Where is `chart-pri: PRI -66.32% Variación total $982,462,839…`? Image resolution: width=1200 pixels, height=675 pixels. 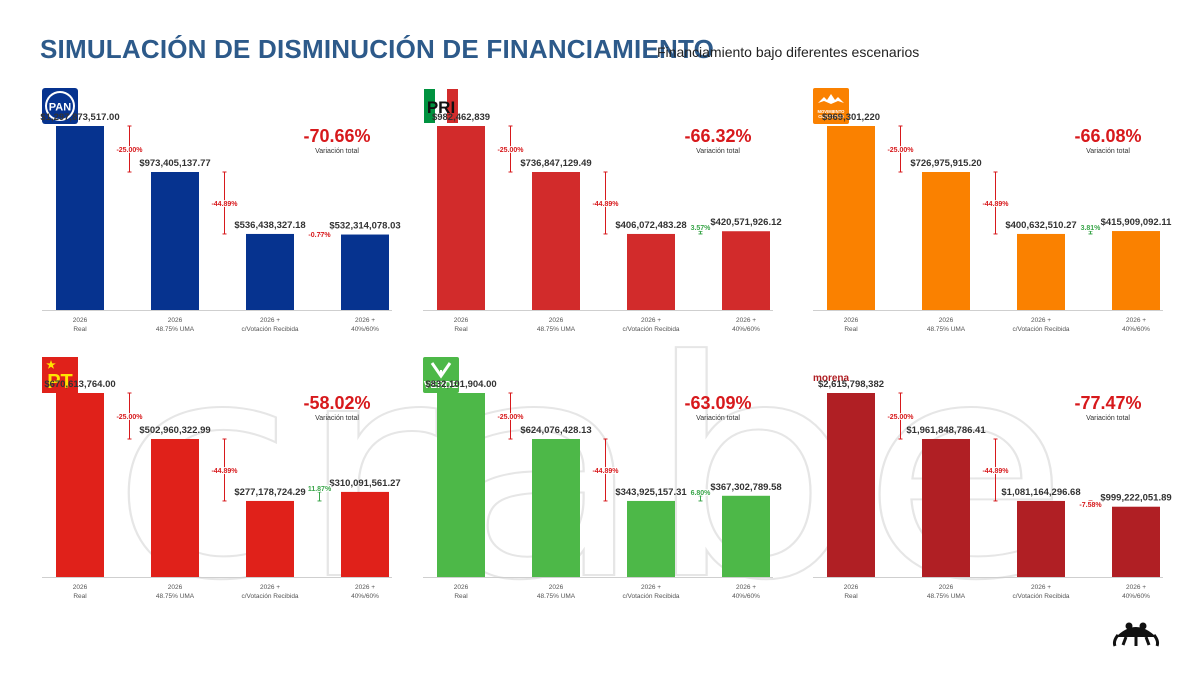
chart-pri: PRI -66.32% Variación total $982,462,839… is located at coordinates (603, 220).